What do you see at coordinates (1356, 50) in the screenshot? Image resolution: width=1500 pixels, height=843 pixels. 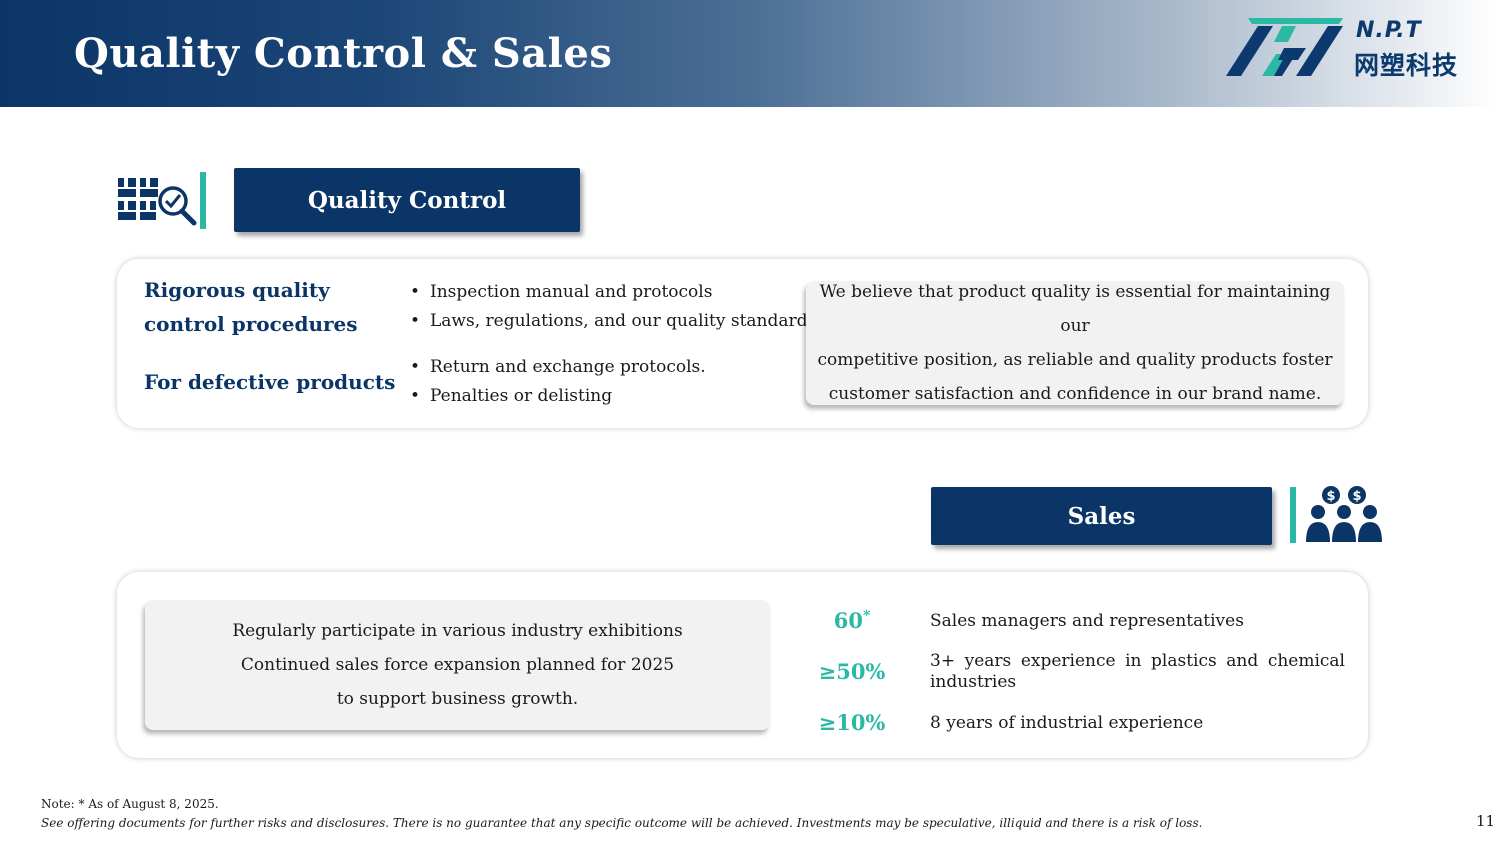 I see `company-logo: N.P.T 网塑科技` at bounding box center [1356, 50].